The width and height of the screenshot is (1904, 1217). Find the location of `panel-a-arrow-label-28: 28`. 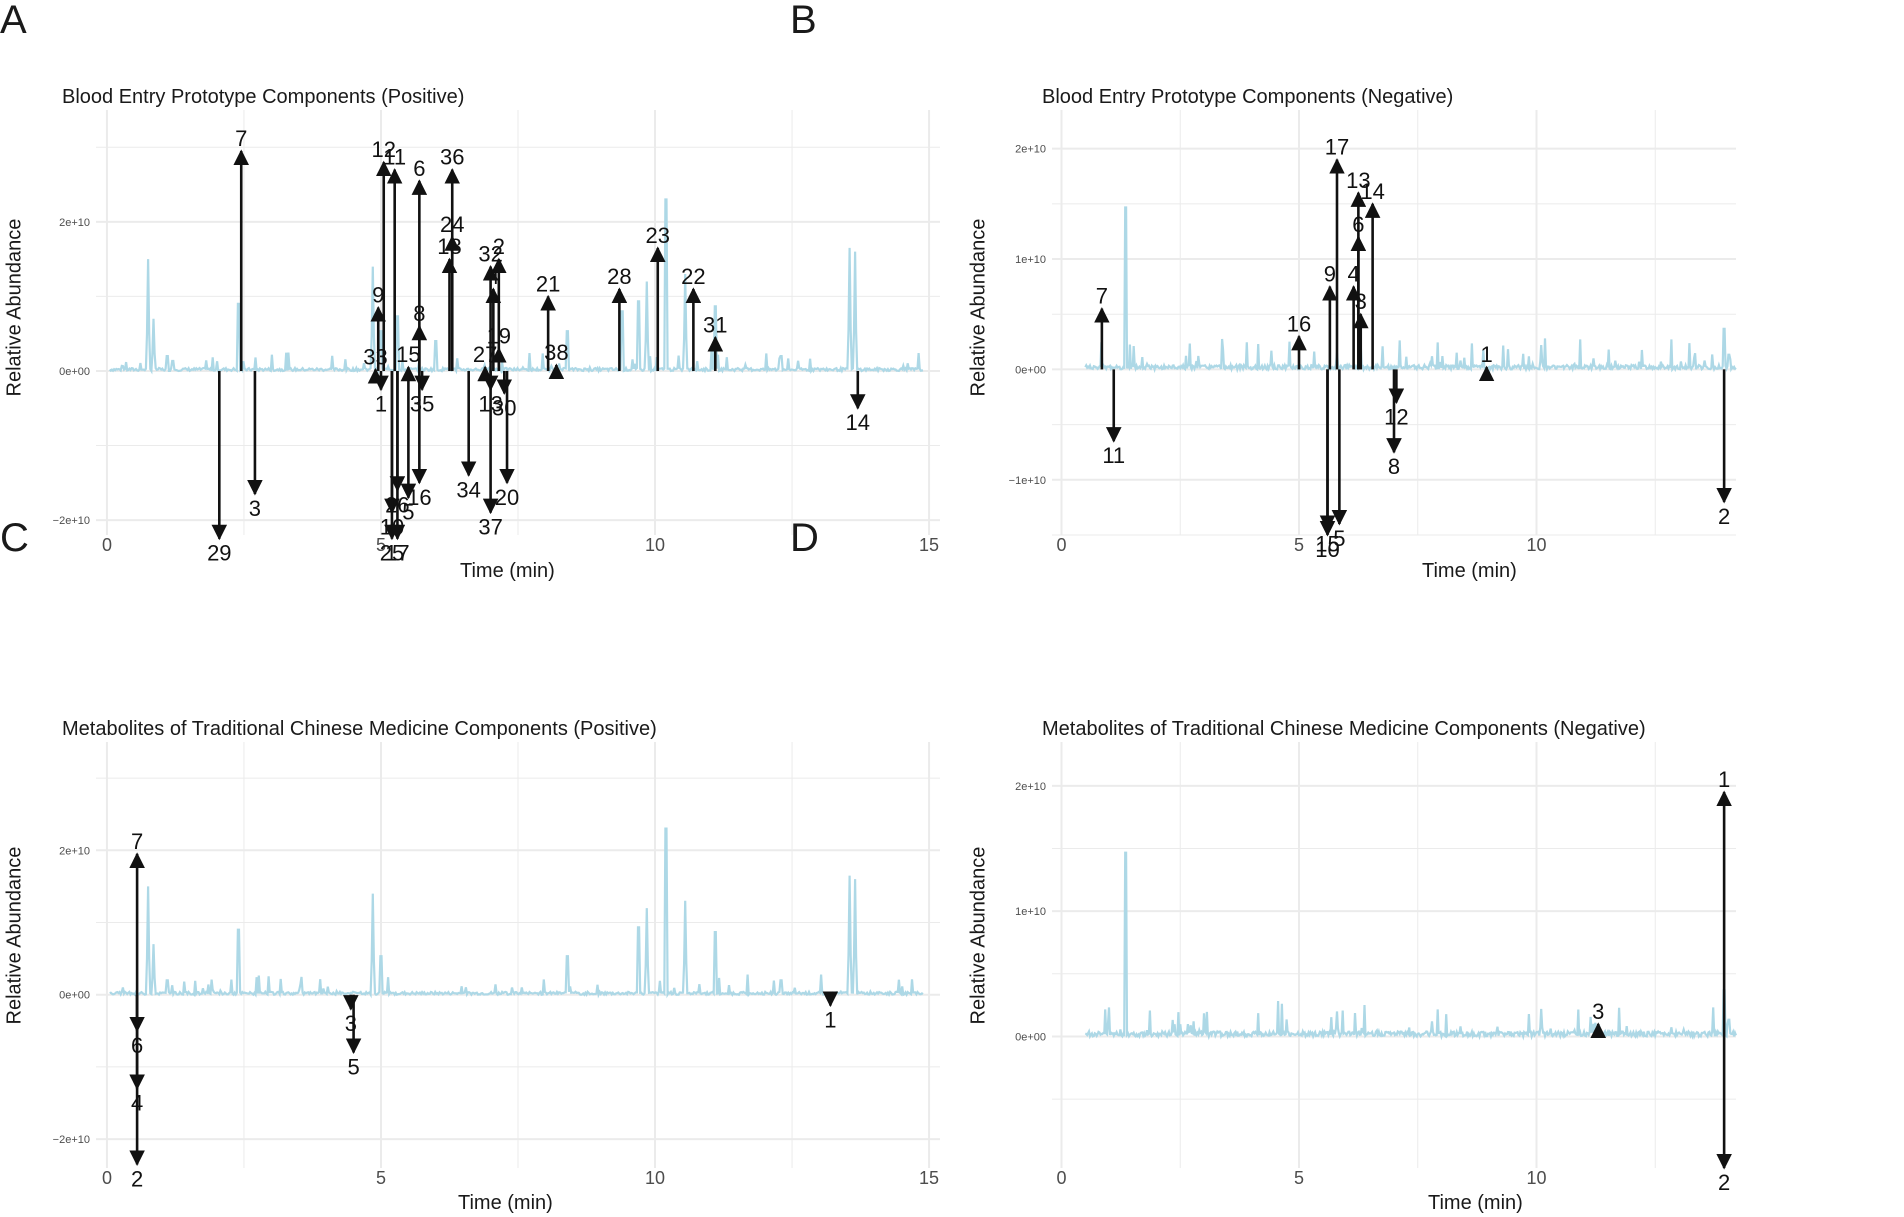

panel-a-arrow-label-28: 28 is located at coordinates (619, 276).